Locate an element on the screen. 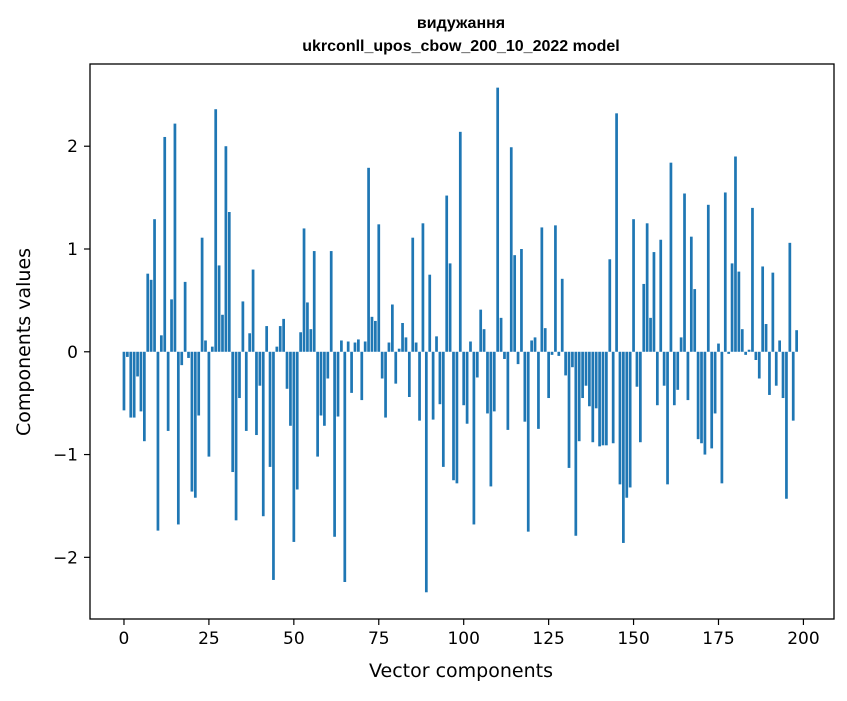 Image resolution: width=847 pixels, height=701 pixels. y-axis-ticks: −2 −1 0 1 2 is located at coordinates (71, 352).